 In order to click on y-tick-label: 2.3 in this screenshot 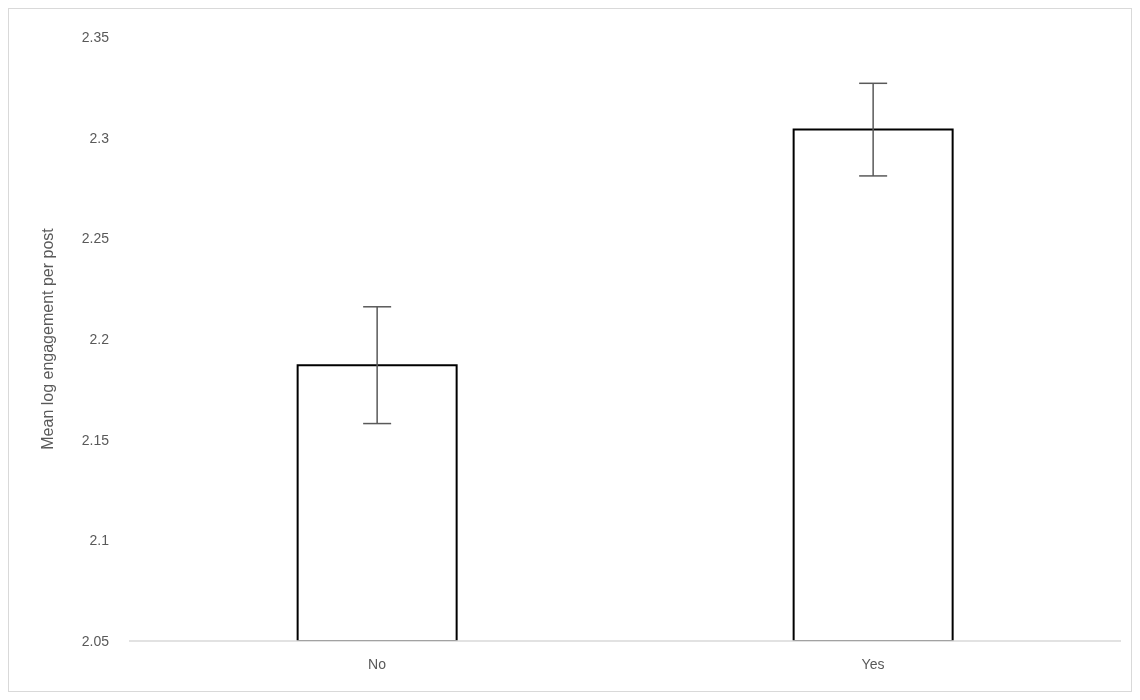, I will do `click(99, 137)`.